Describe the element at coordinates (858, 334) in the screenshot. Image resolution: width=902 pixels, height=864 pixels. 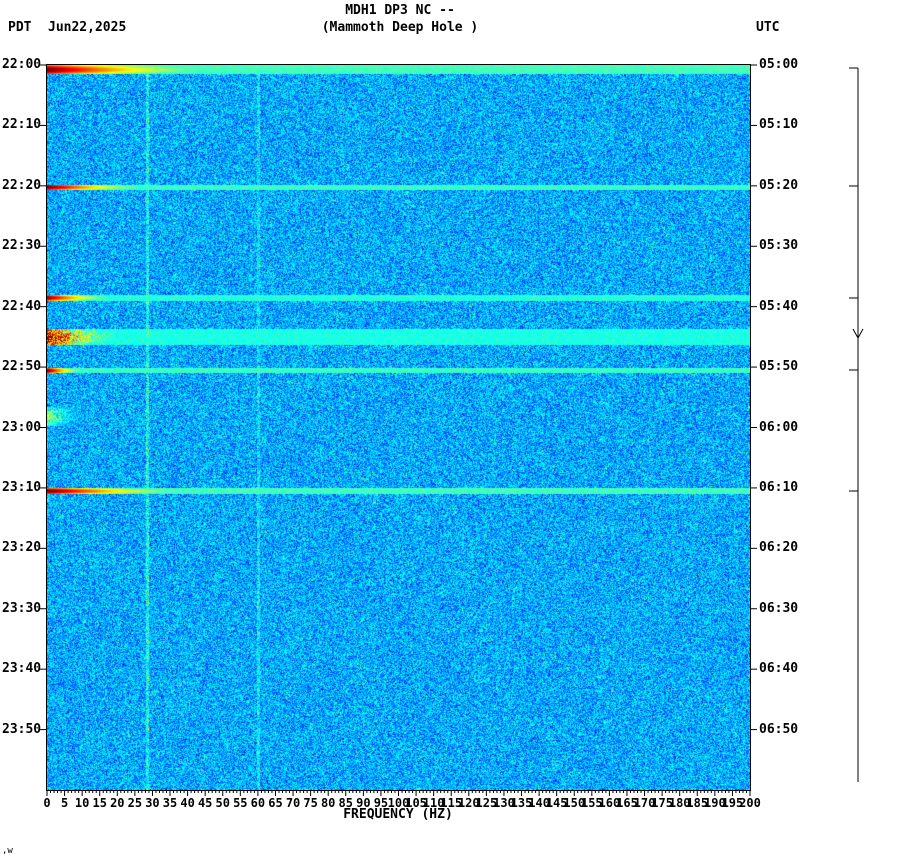
I see `event-scalebar-arrow-icon` at that location.